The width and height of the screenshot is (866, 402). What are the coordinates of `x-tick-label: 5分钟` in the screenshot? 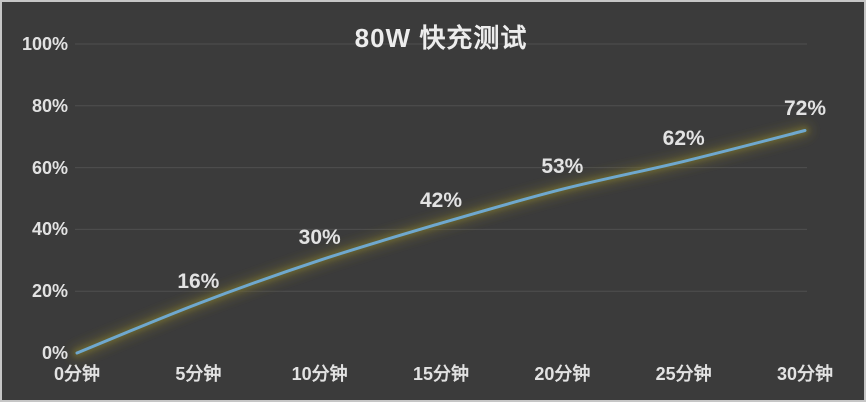 It's located at (198, 374).